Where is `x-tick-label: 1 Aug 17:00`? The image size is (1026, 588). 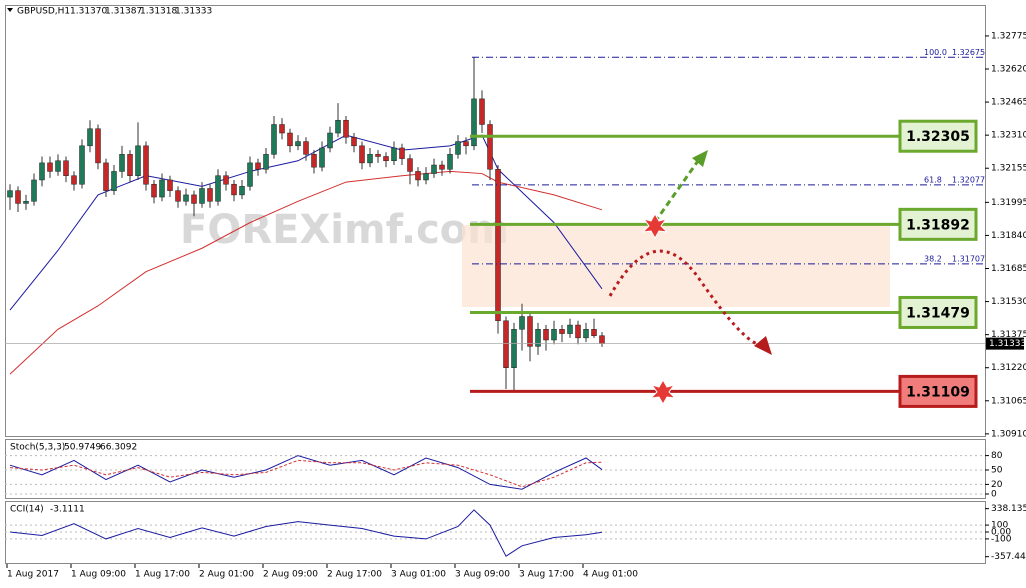
x-tick-label: 1 Aug 17:00 is located at coordinates (162, 575).